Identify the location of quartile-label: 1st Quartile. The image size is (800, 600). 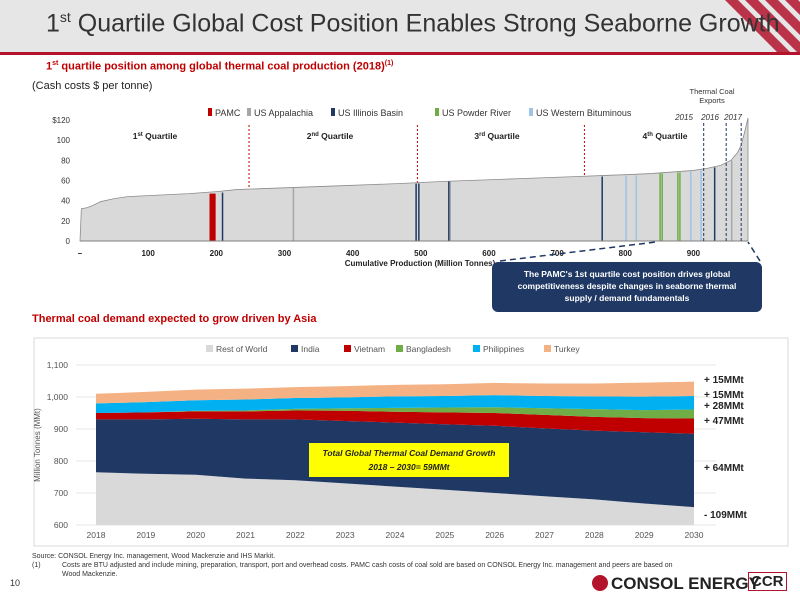
(155, 136).